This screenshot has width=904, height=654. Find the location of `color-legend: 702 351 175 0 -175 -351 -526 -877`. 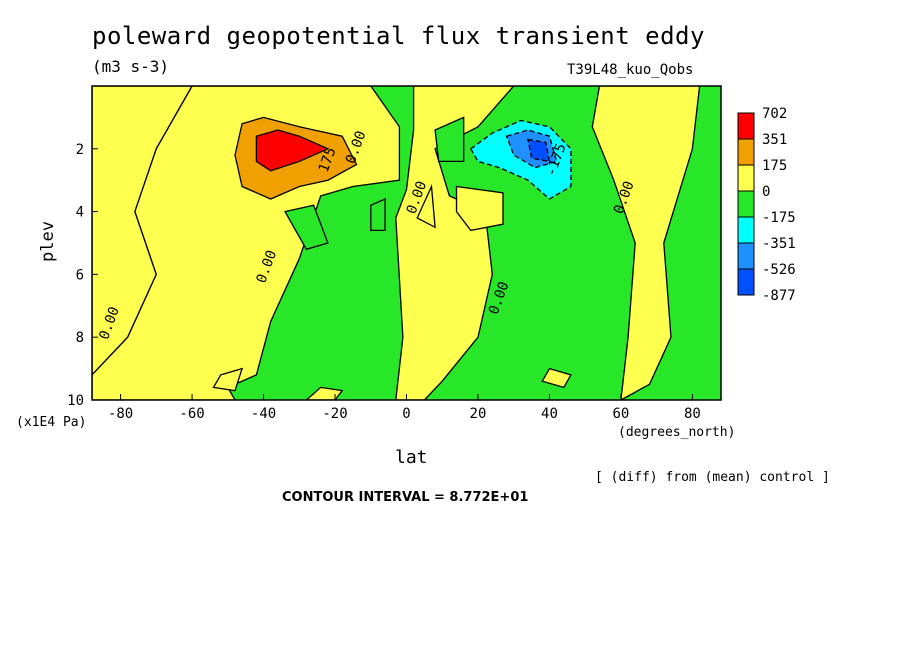

color-legend: 702 351 175 0 -175 -351 -526 -877 is located at coordinates (766, 205).